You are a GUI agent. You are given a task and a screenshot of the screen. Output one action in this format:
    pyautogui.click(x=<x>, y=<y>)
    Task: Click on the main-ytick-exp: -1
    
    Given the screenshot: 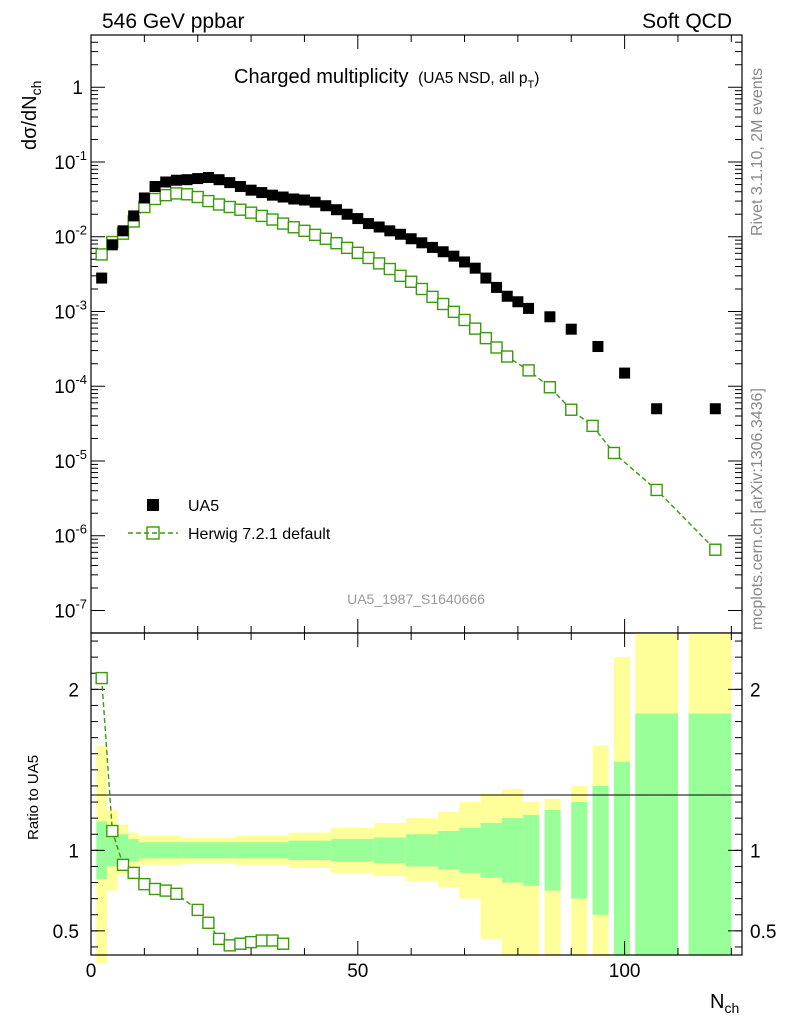 What is the action you would take?
    pyautogui.click(x=81, y=155)
    